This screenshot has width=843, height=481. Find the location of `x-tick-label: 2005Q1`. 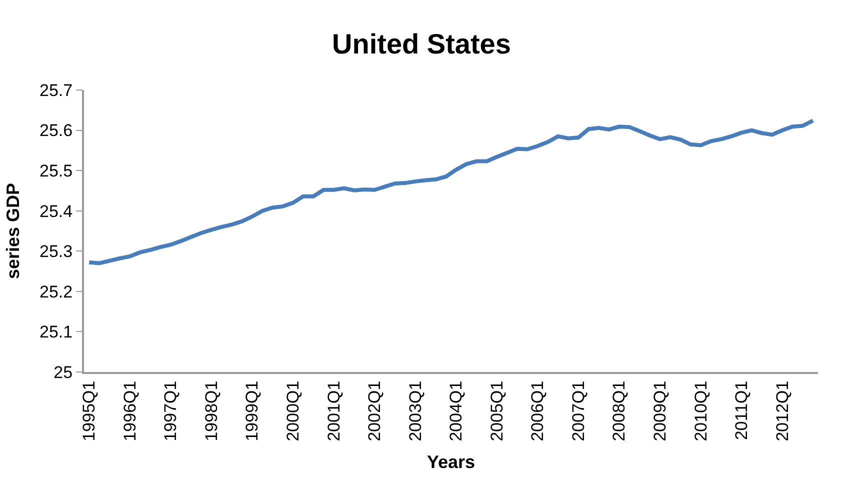

x-tick-label: 2005Q1 is located at coordinates (496, 411).